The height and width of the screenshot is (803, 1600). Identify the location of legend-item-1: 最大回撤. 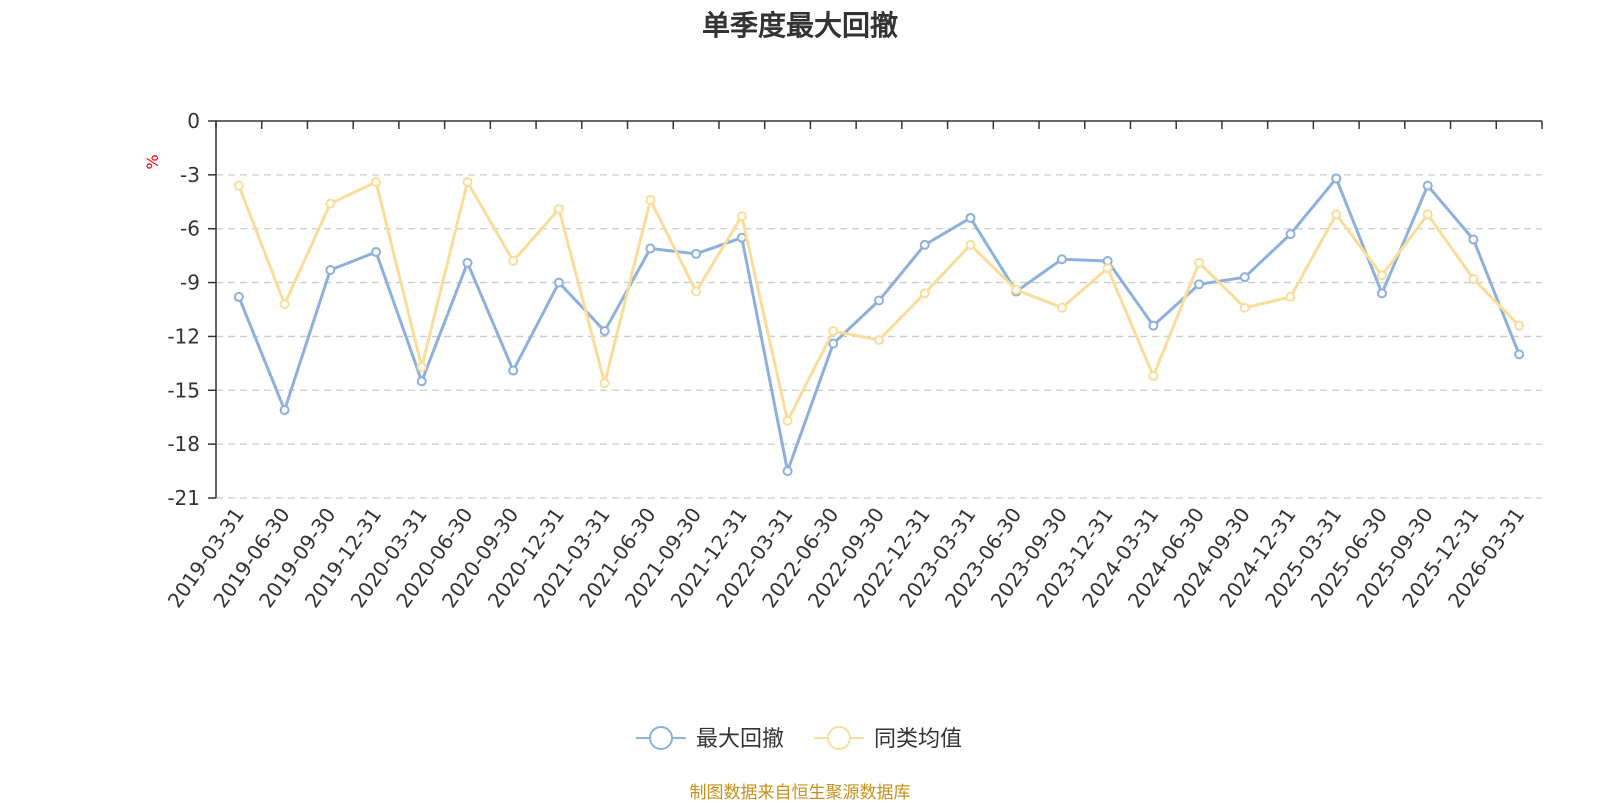
(710, 739).